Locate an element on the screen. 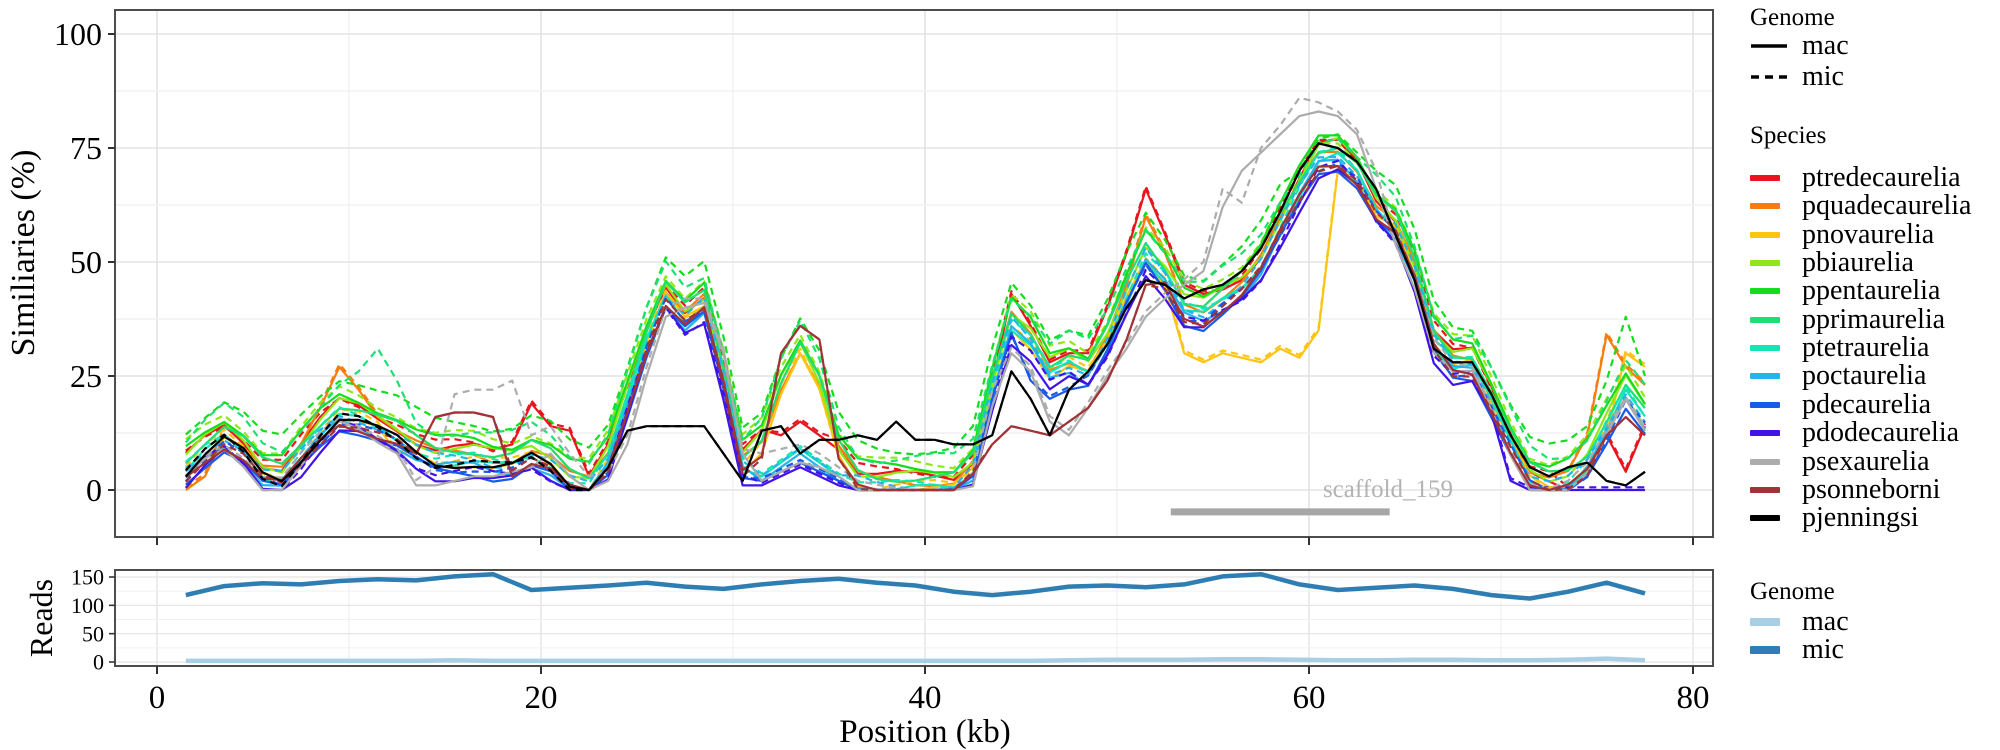 The width and height of the screenshot is (2000, 750). y-tick-label: 0 is located at coordinates (94, 490).